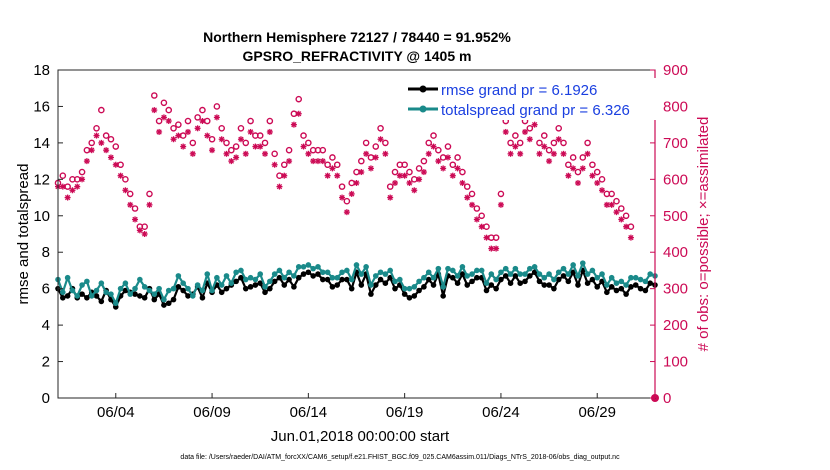  I want to click on y-left-tick-label: 2, so click(46, 362).